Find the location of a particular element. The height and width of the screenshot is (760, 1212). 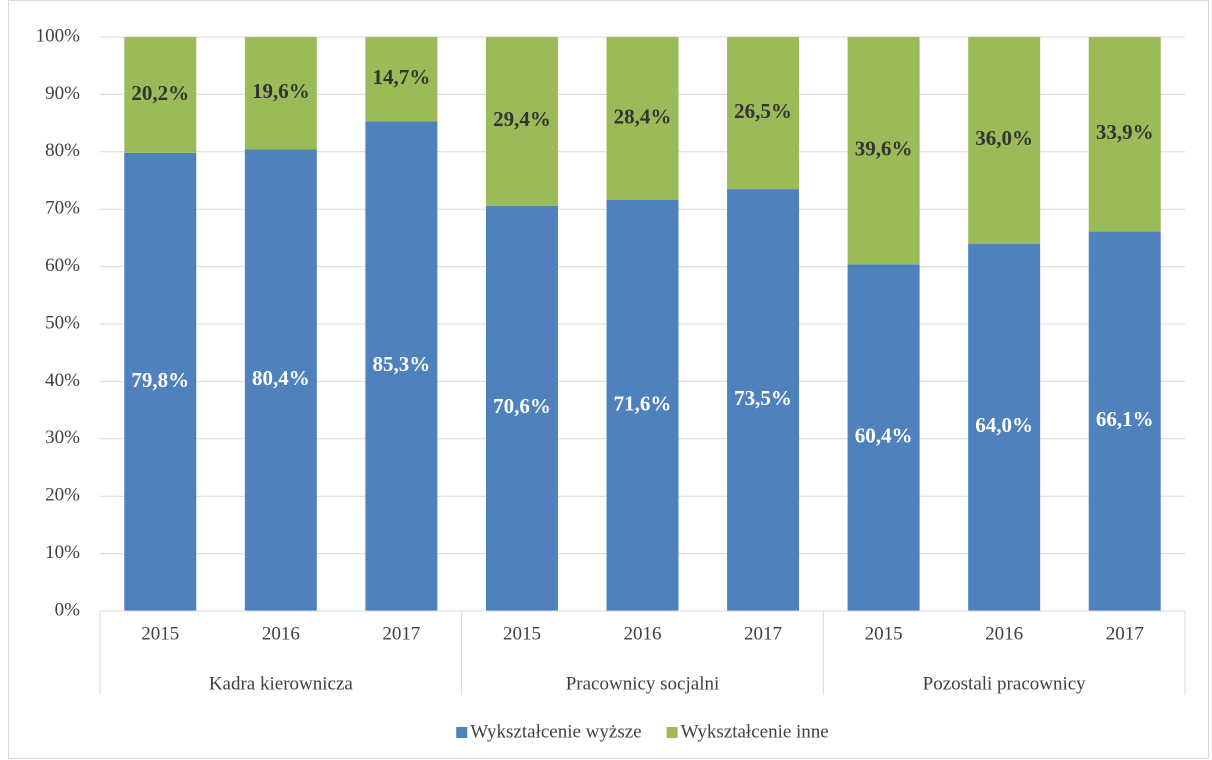

data-label: 20,2% is located at coordinates (160, 93).